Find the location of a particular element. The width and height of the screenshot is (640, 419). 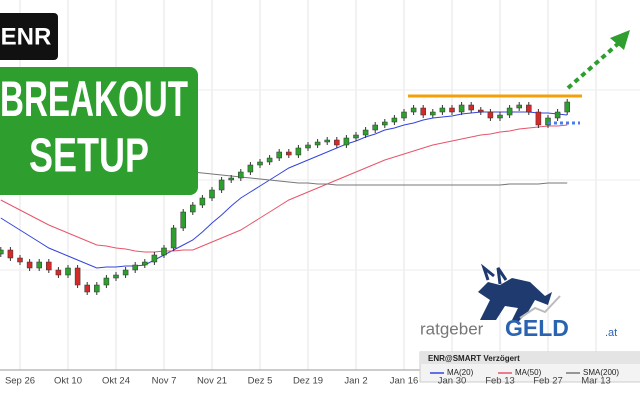

x-tick-label: Dez 19 is located at coordinates (308, 381).